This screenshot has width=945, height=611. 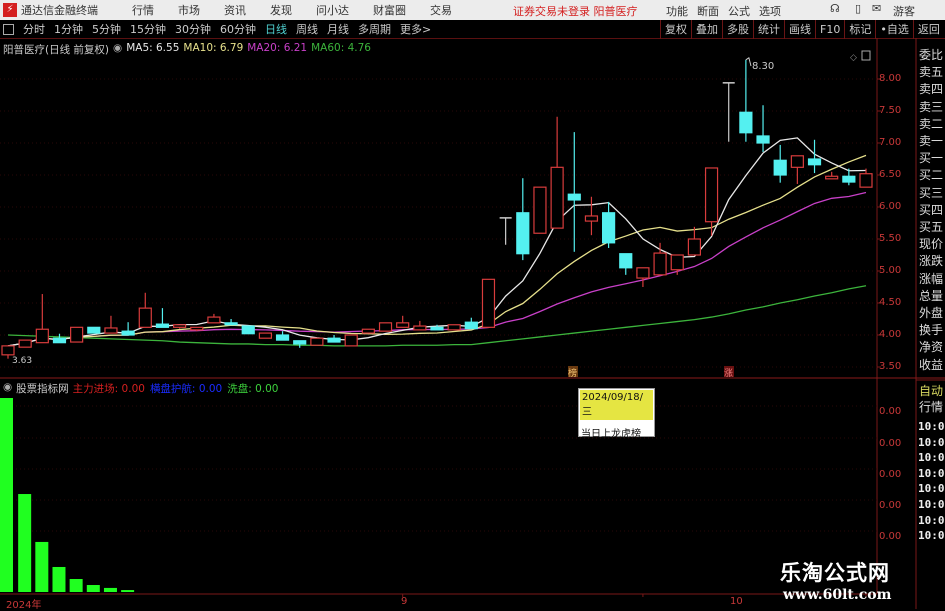 I want to click on indicator-value-0: 主力进场: 0.00, so click(x=108, y=389).